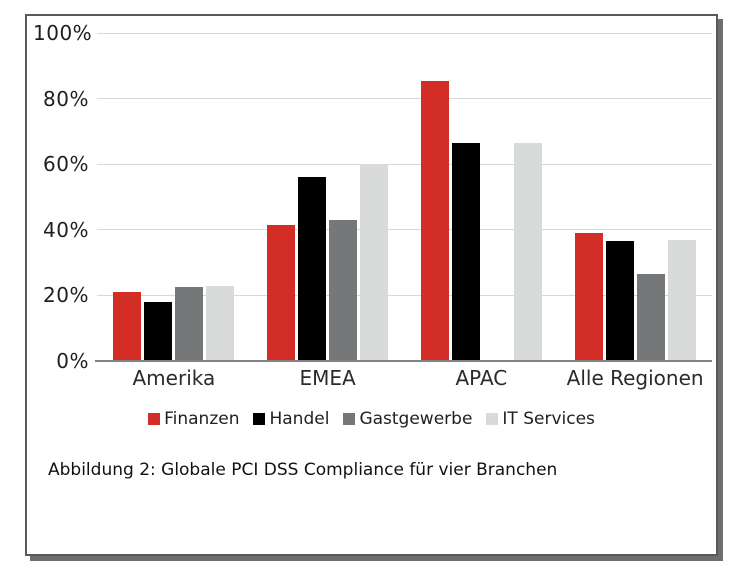 The height and width of the screenshot is (577, 742). What do you see at coordinates (650, 317) in the screenshot?
I see `bar-gastgewerbe-alle-regionen` at bounding box center [650, 317].